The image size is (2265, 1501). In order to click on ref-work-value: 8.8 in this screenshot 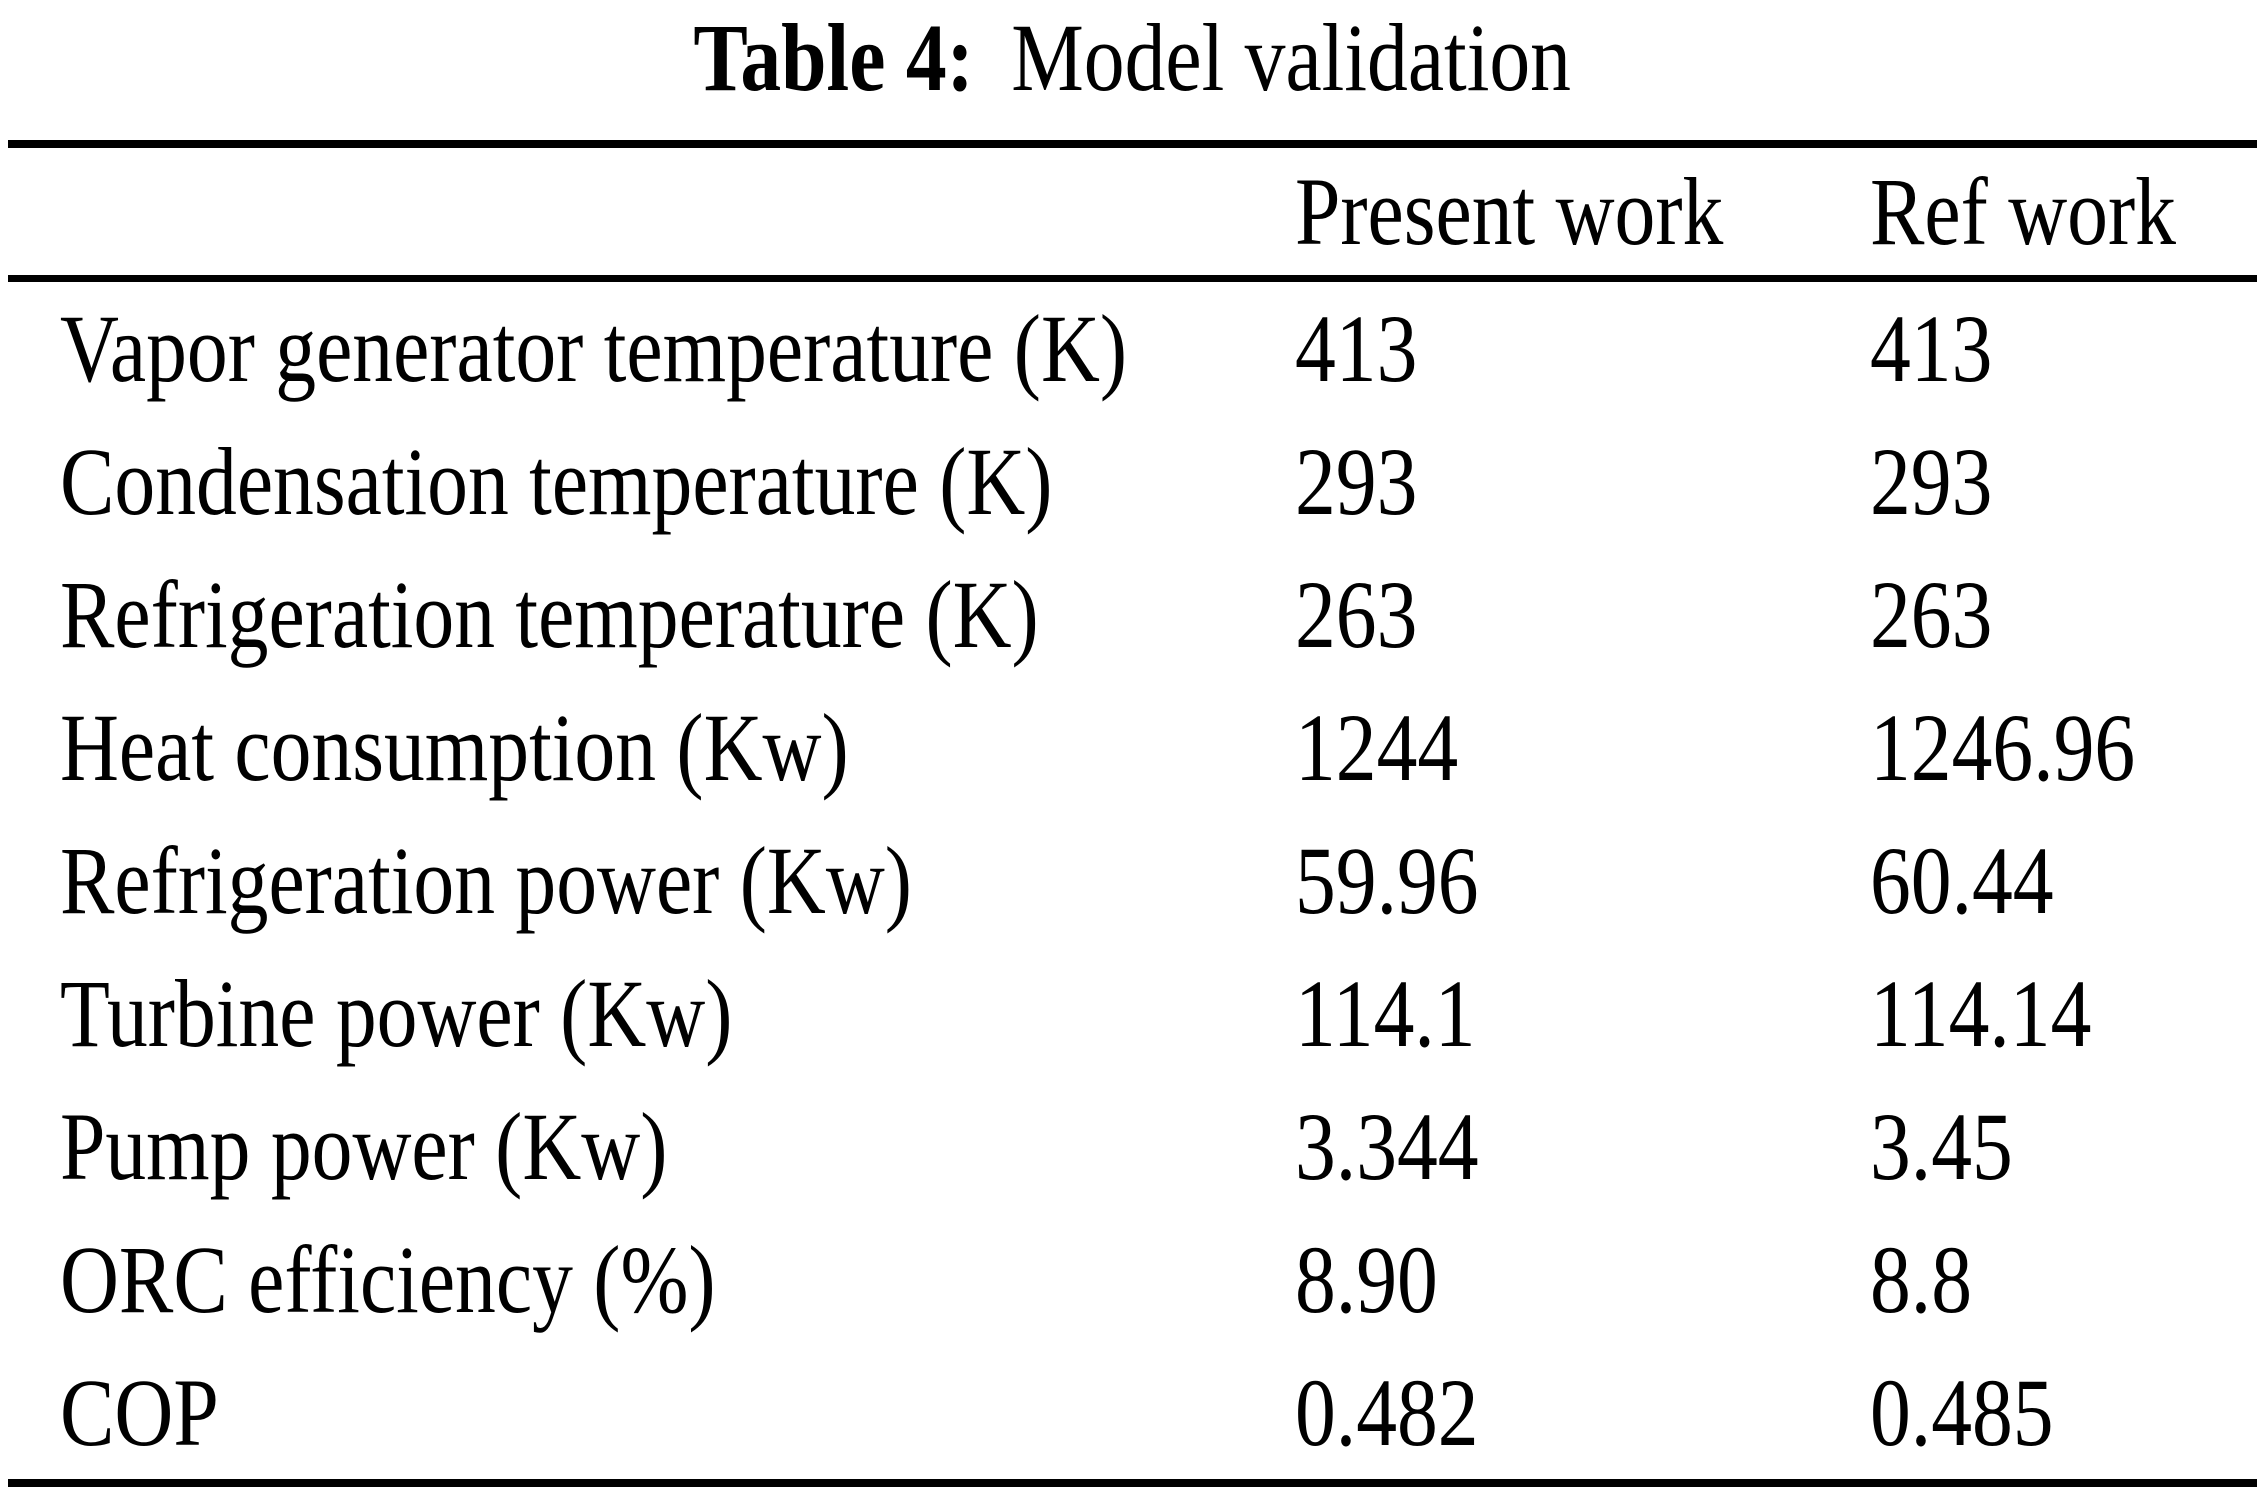, I will do `click(1921, 1279)`.